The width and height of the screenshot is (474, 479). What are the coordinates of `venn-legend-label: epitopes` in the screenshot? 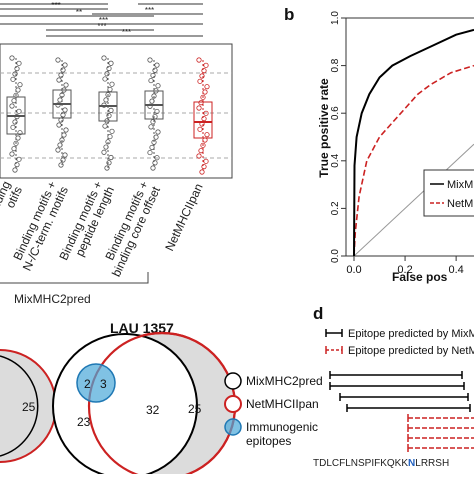 It's located at (268, 441).